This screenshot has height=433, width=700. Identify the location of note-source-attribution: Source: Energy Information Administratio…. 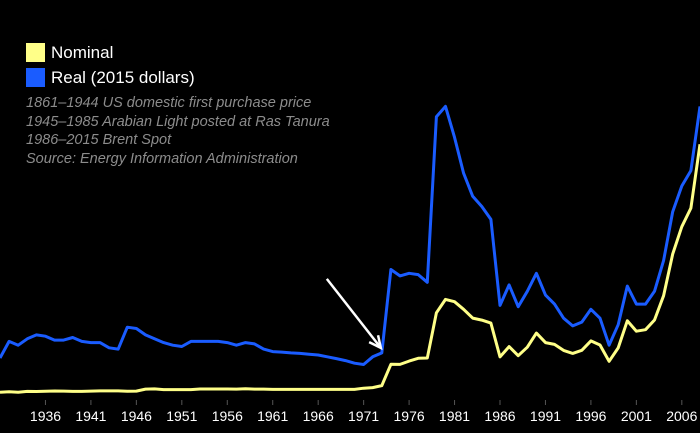
(162, 158).